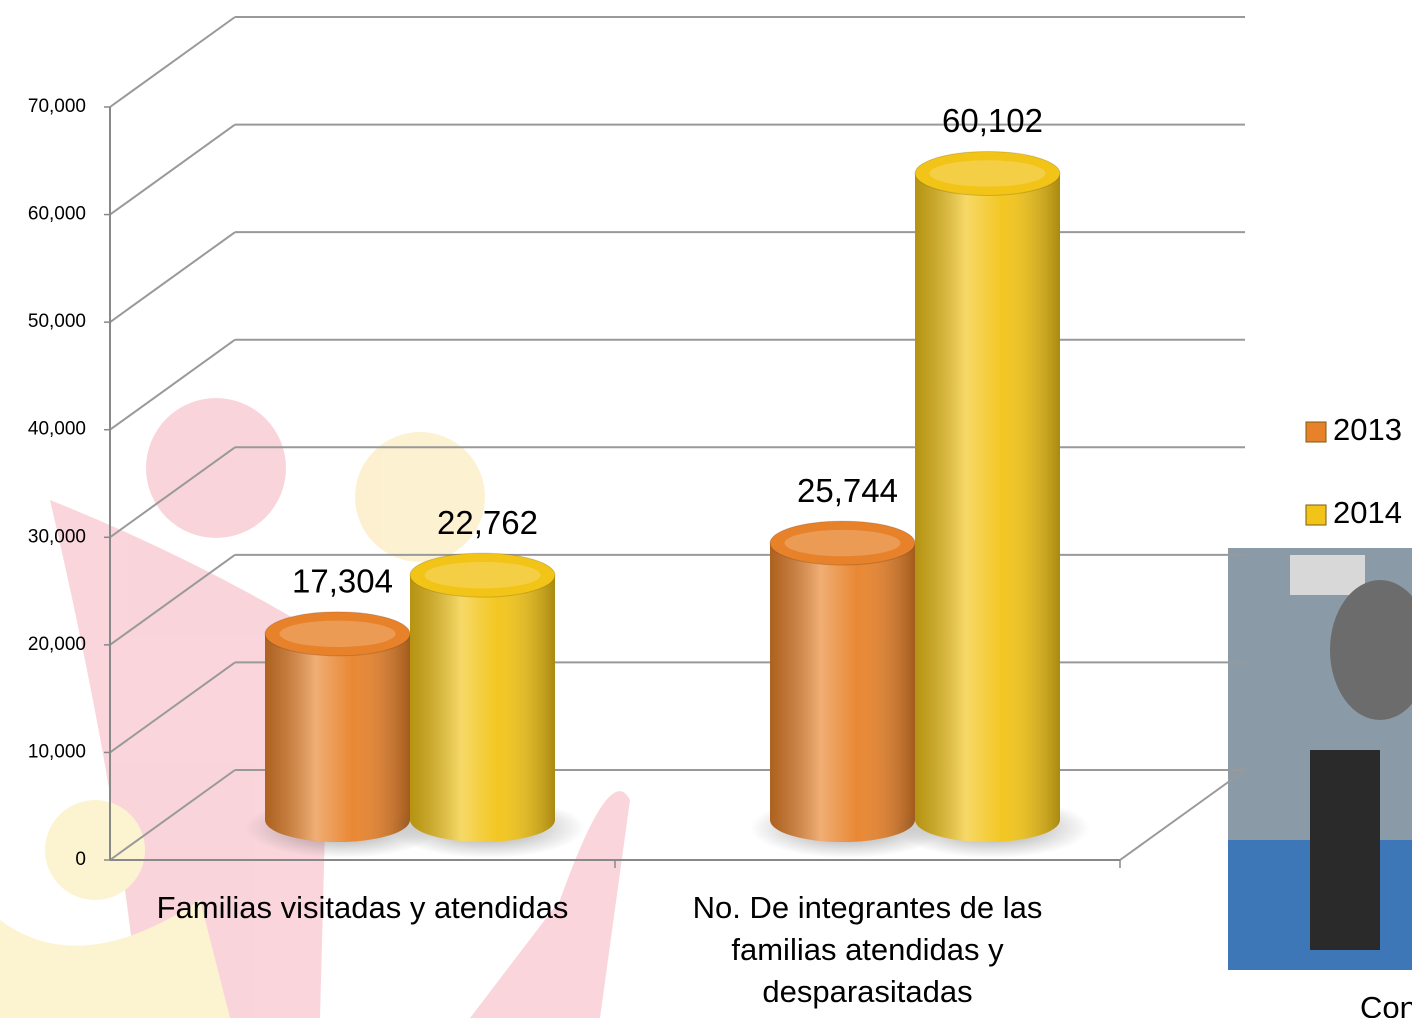 Image resolution: width=1412 pixels, height=1018 pixels. Describe the element at coordinates (992, 120) in the screenshot. I see `data-label: 60,102` at that location.